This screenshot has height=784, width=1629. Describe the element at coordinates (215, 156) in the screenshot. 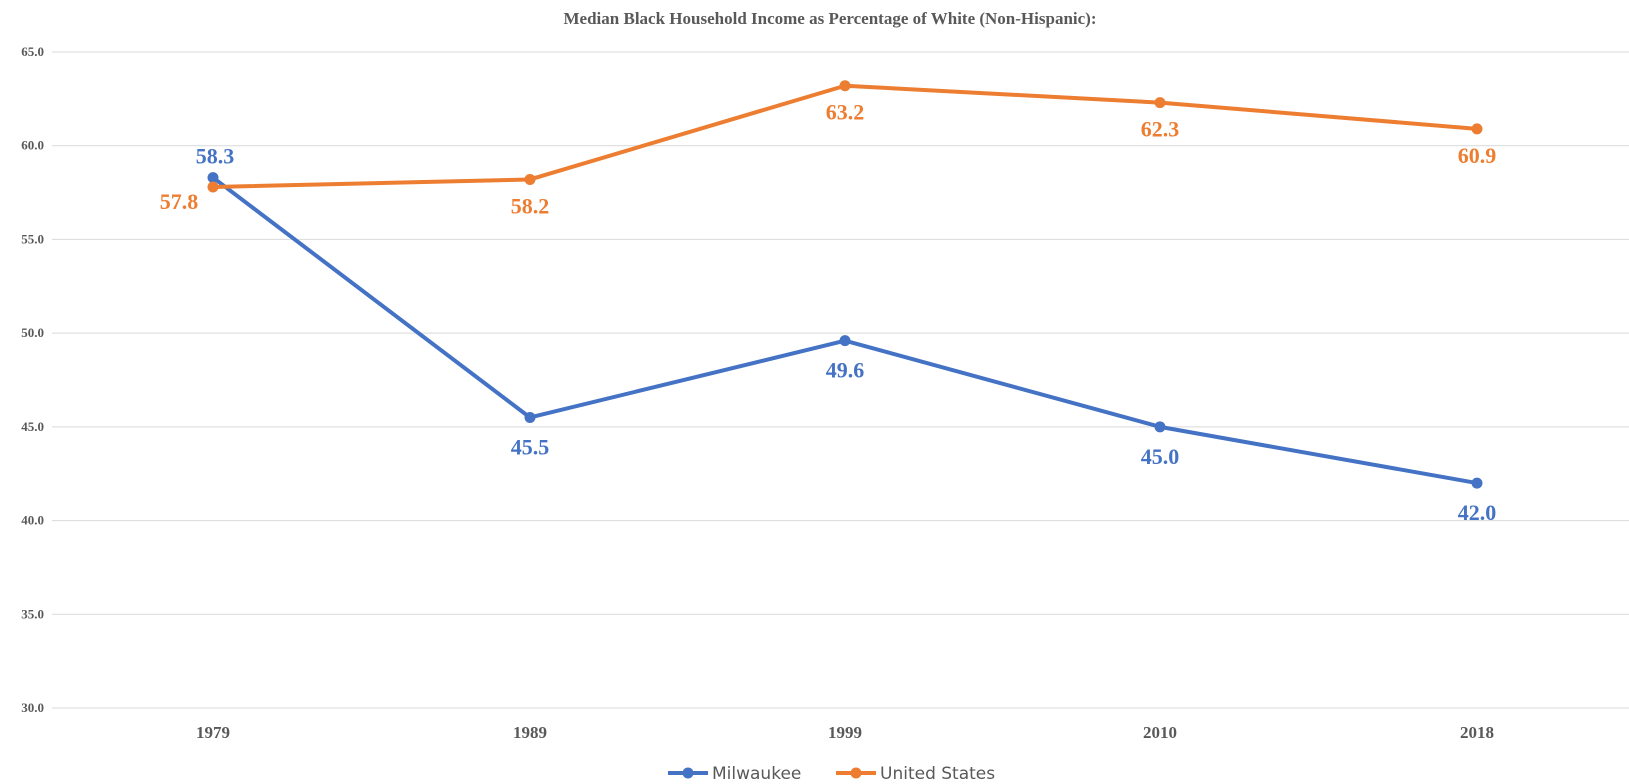

I see `data-label: 58.3` at that location.